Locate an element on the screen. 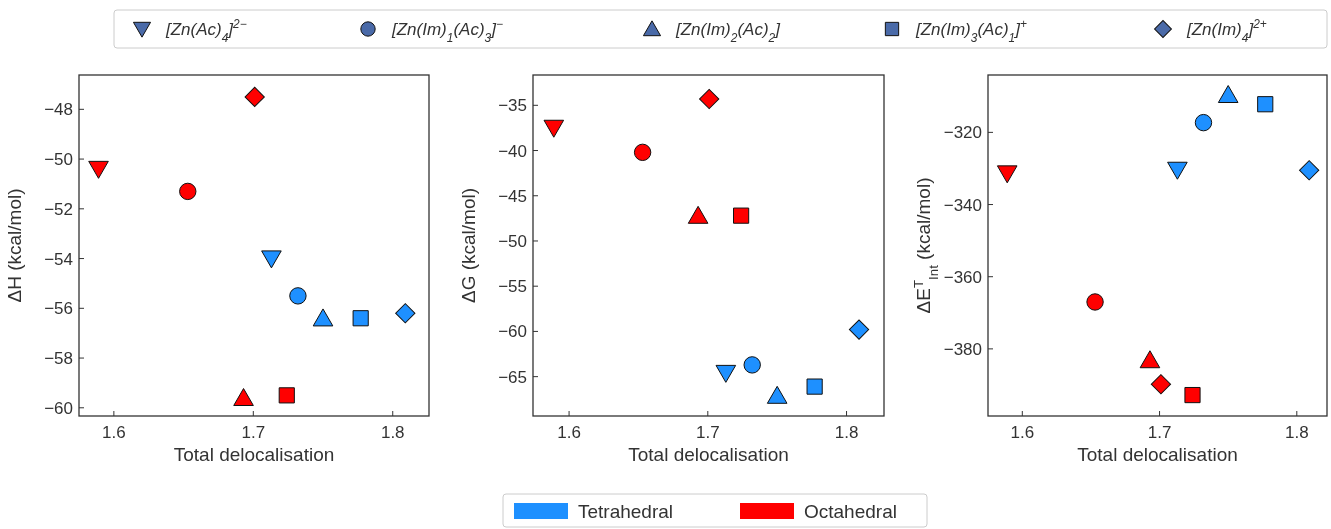  y-axis-title: ΔH (kcal/mol) is located at coordinates (14, 245).